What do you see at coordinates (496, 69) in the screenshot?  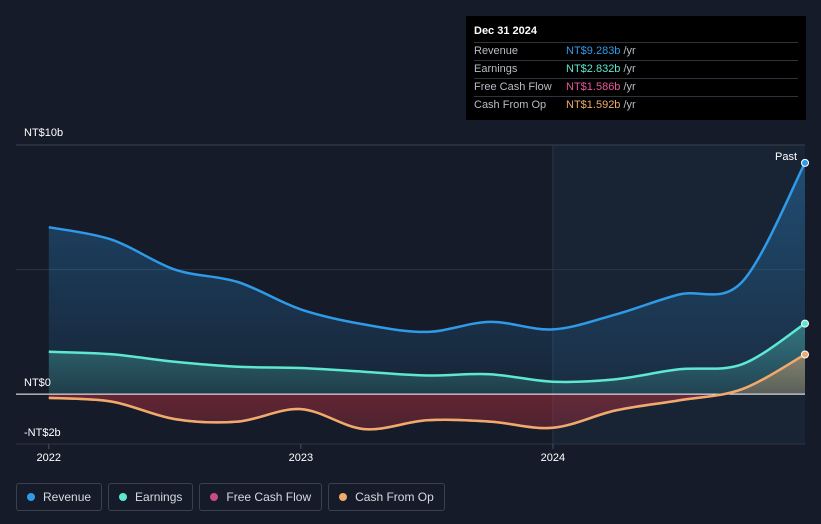 I see `tooltip-label: Earnings` at bounding box center [496, 69].